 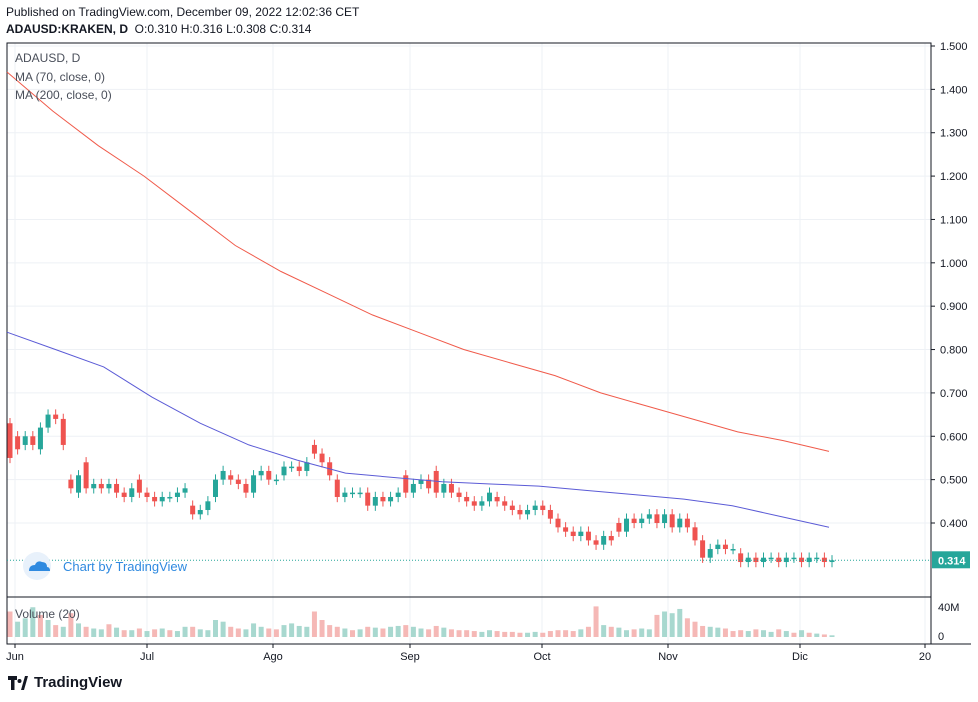 I want to click on tradingview-brand-label: TradingView, so click(x=78, y=682).